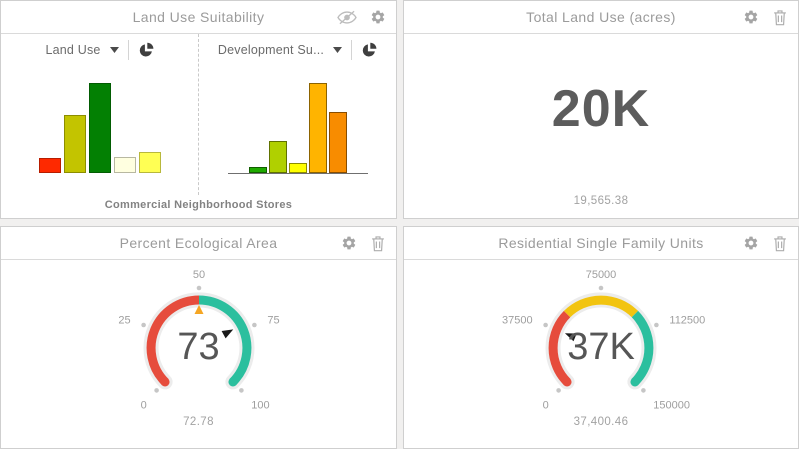 This screenshot has width=799, height=449. Describe the element at coordinates (601, 422) in the screenshot. I see `gauge-secondary-value: 37,400.46` at that location.